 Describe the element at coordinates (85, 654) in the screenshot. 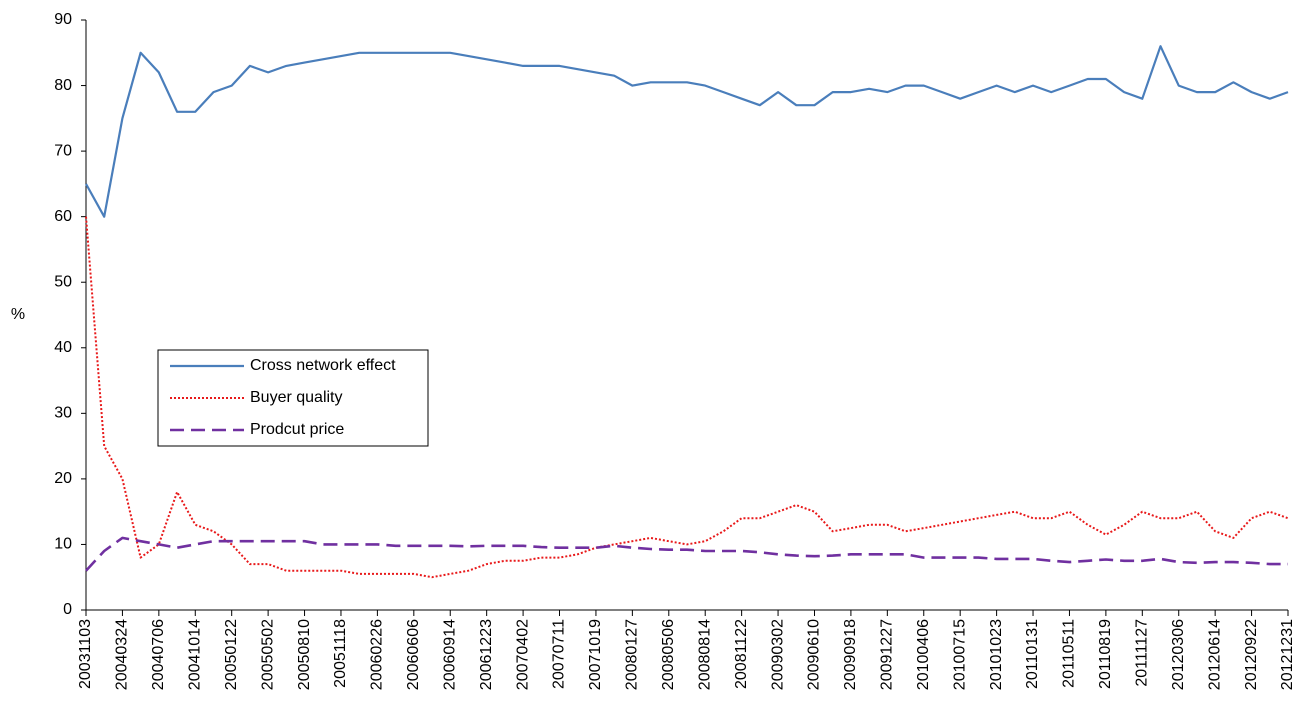

I see `x-tick-label: 20031103` at that location.